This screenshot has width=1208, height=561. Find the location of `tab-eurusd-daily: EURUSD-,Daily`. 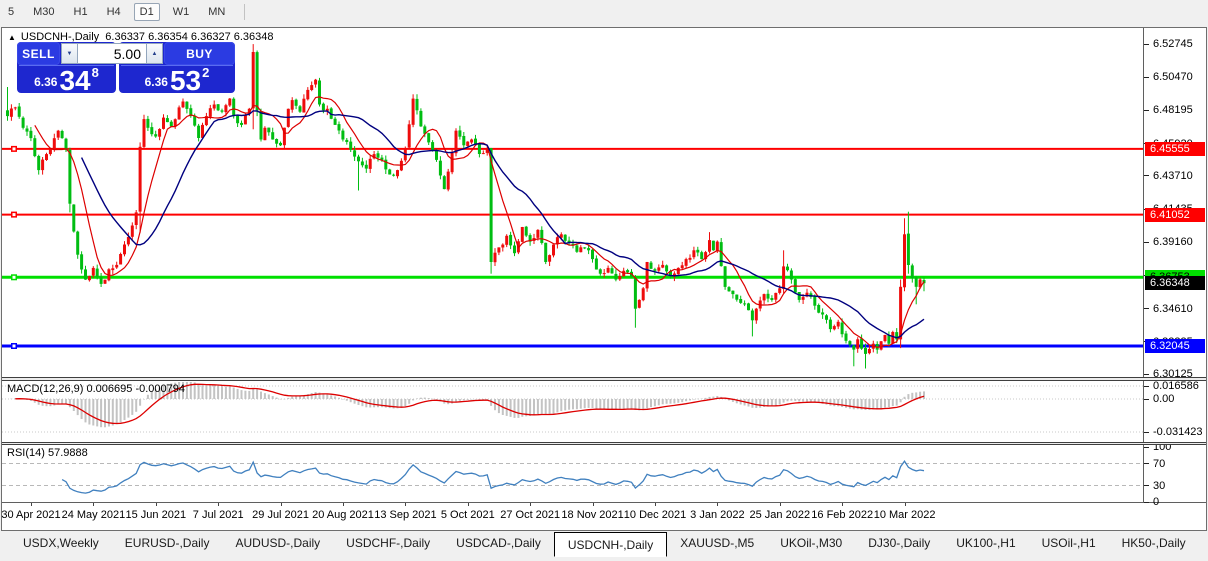

tab-eurusd-daily: EURUSD-,Daily is located at coordinates (167, 543).